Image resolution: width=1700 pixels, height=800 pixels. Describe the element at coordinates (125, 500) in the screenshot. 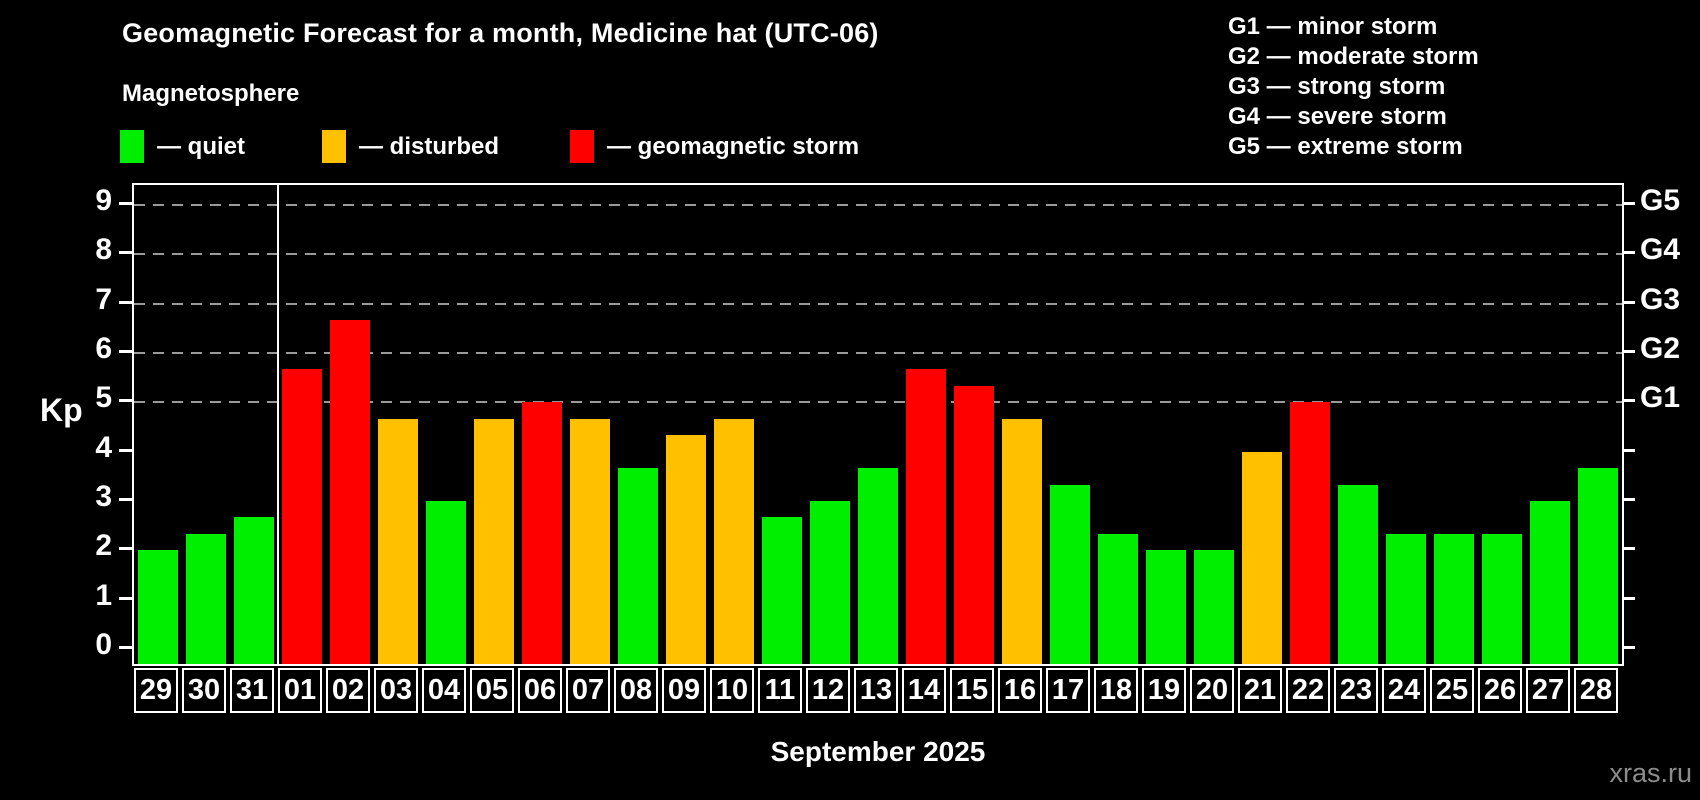

I see `left-tick-kp3` at that location.